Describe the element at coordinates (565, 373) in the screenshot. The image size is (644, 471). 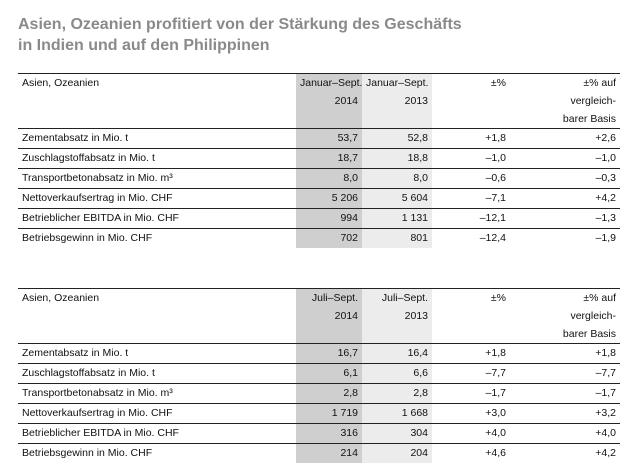
I see `row-comparable-change: –7,7` at that location.